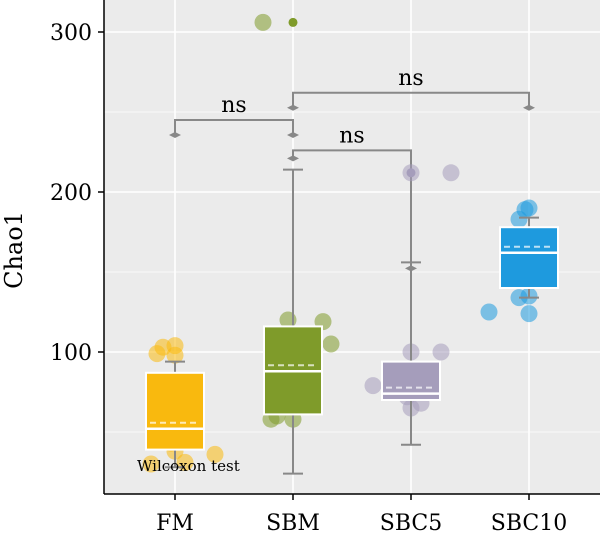 This screenshot has width=600, height=535. What do you see at coordinates (411, 523) in the screenshot?
I see `x-tick-label: SBC5` at bounding box center [411, 523].